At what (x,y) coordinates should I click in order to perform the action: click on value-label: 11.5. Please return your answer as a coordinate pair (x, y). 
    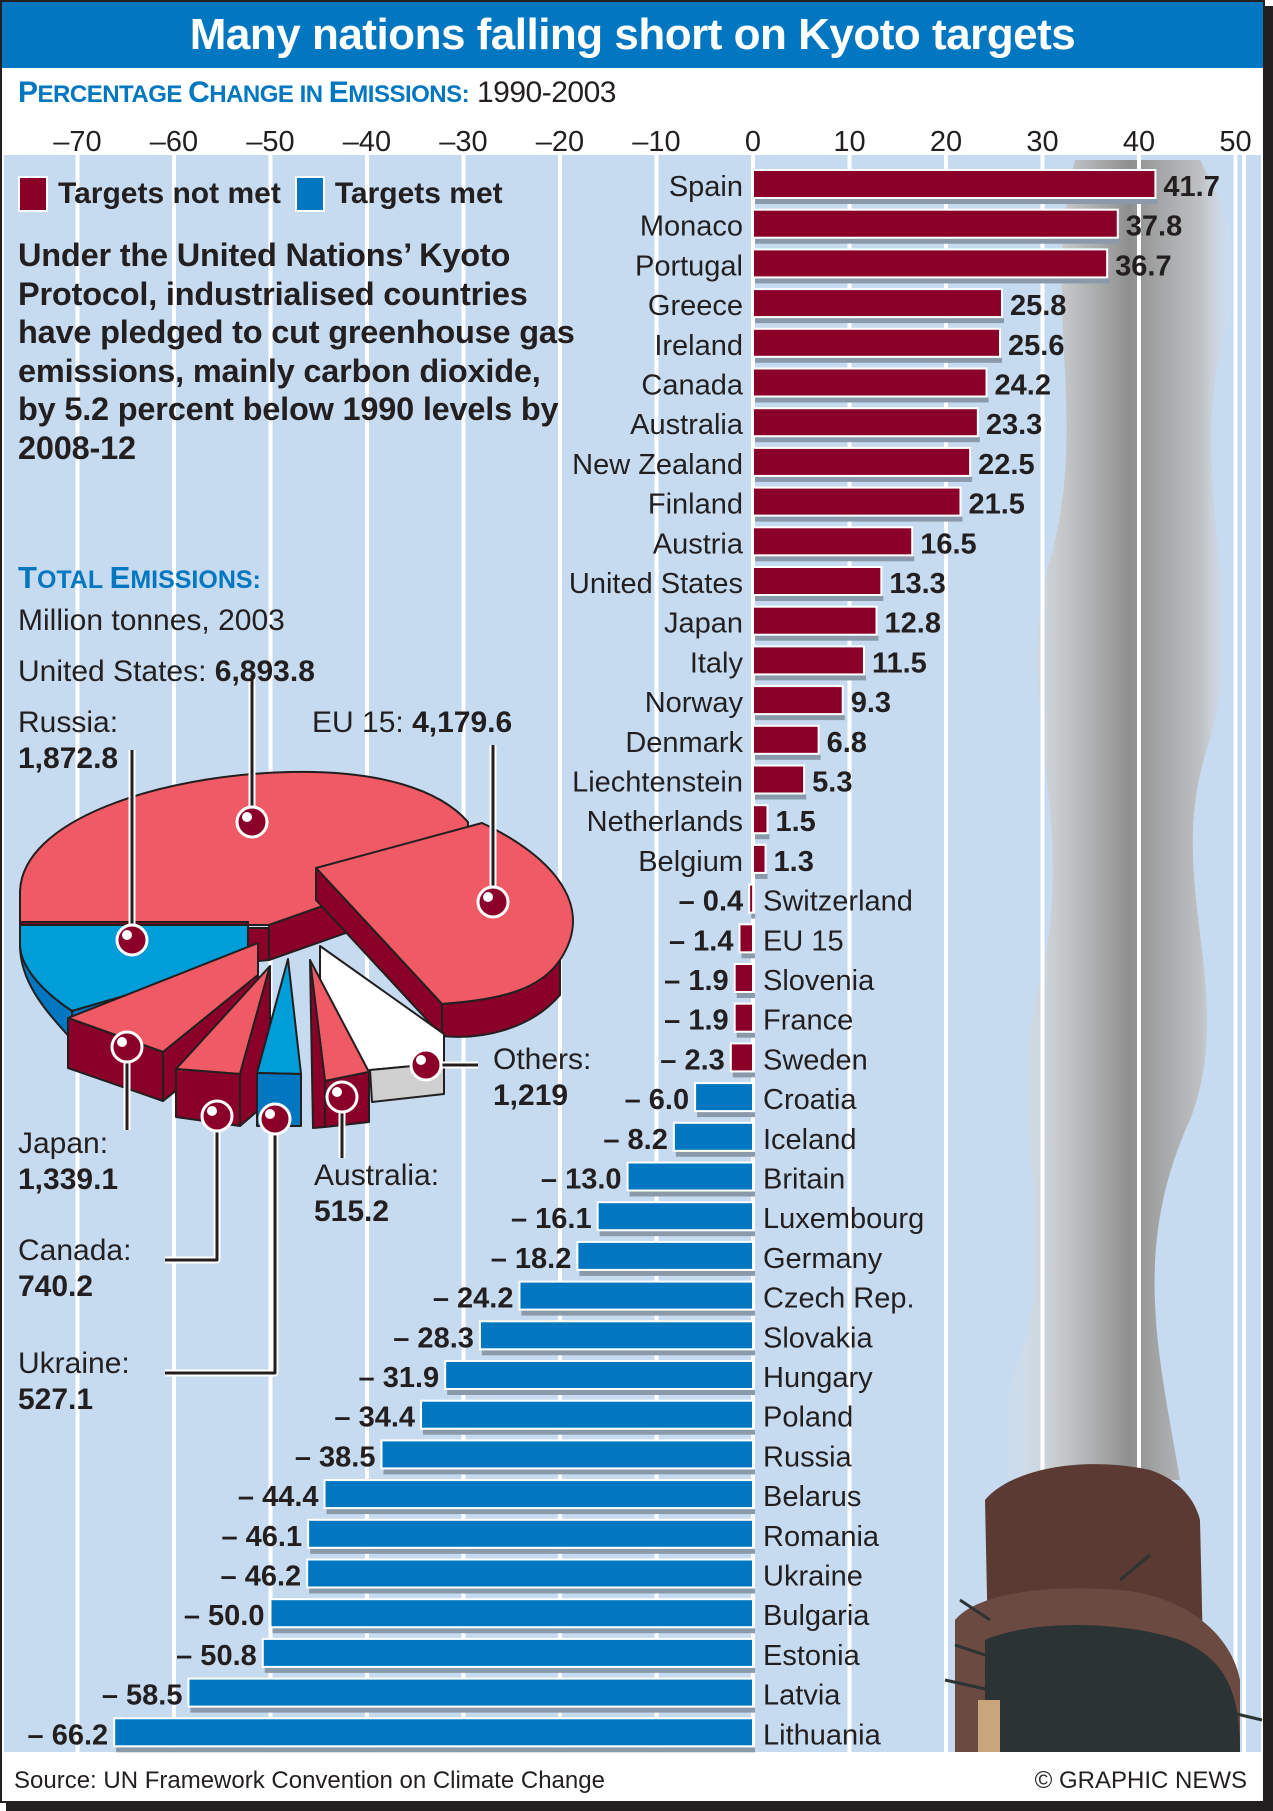
    Looking at the image, I should click on (899, 663).